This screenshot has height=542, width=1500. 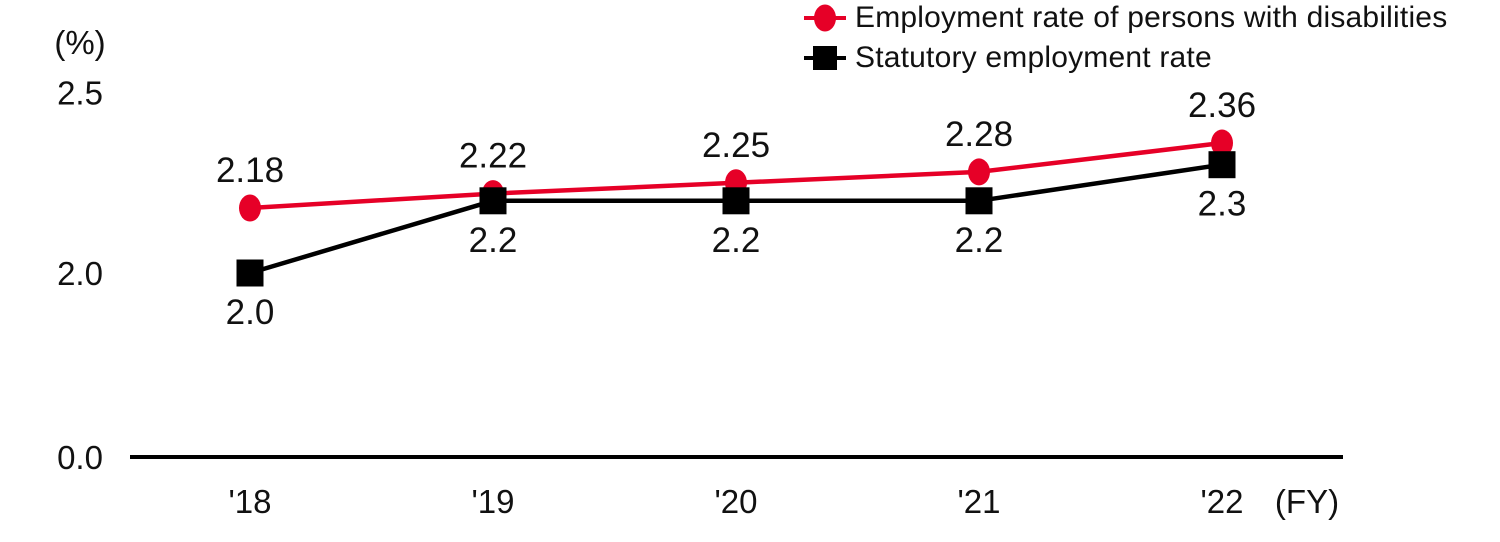 What do you see at coordinates (250, 170) in the screenshot?
I see `data-point-label: 2.18` at bounding box center [250, 170].